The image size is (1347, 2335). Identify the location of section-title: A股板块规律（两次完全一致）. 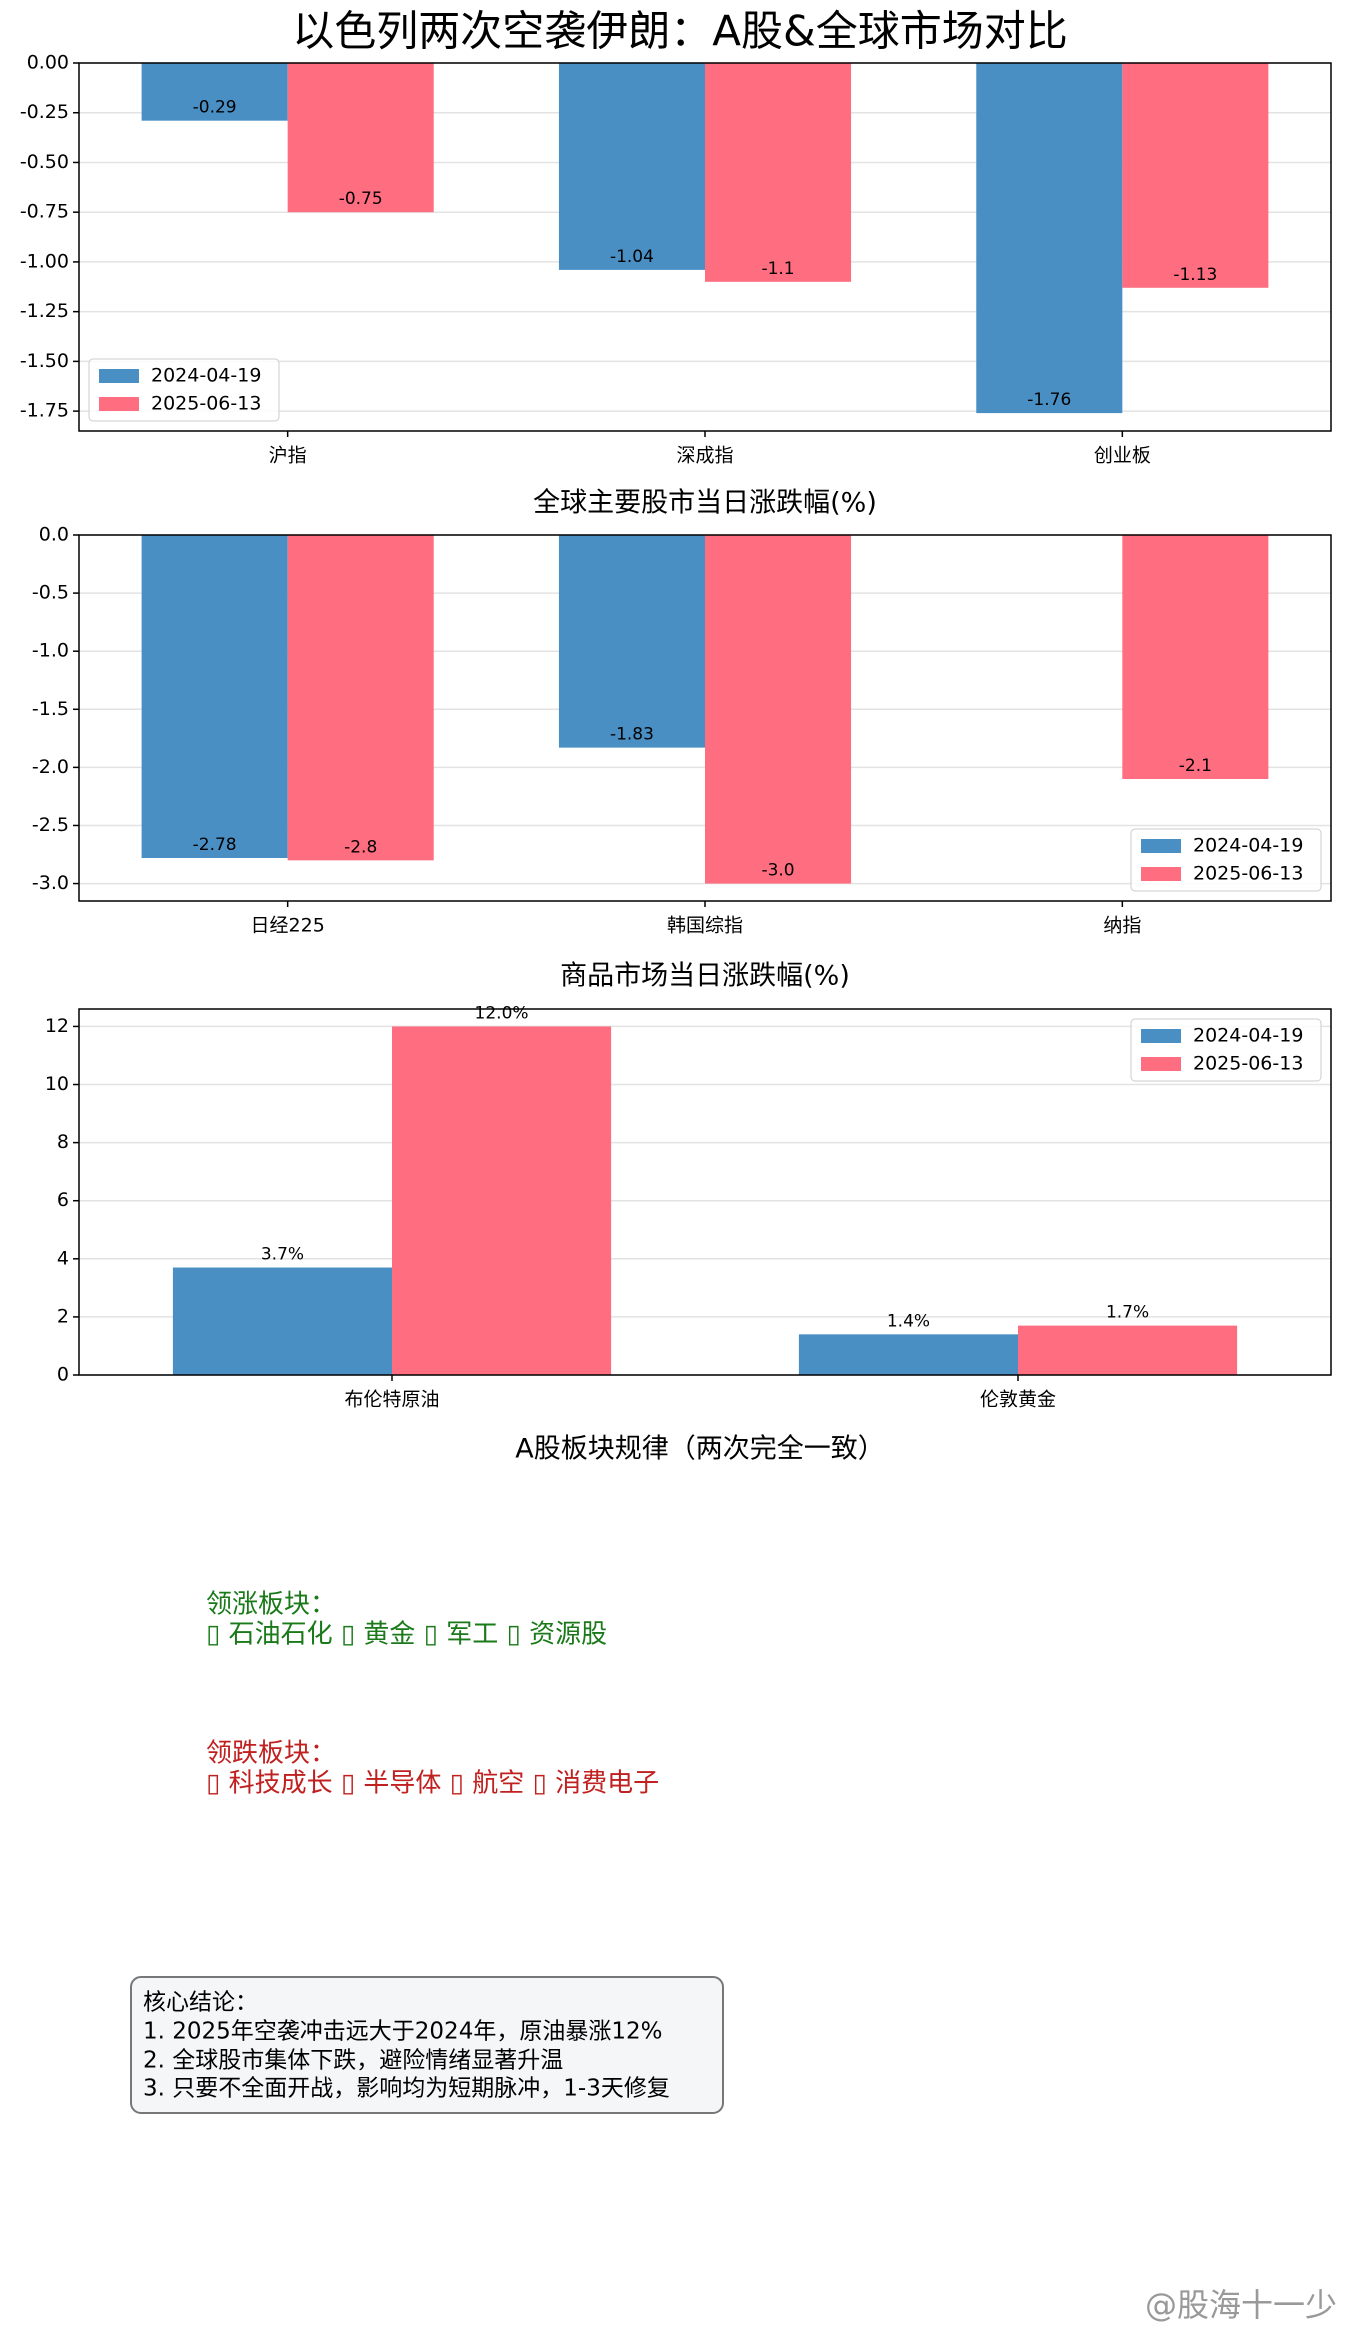
(699, 1449).